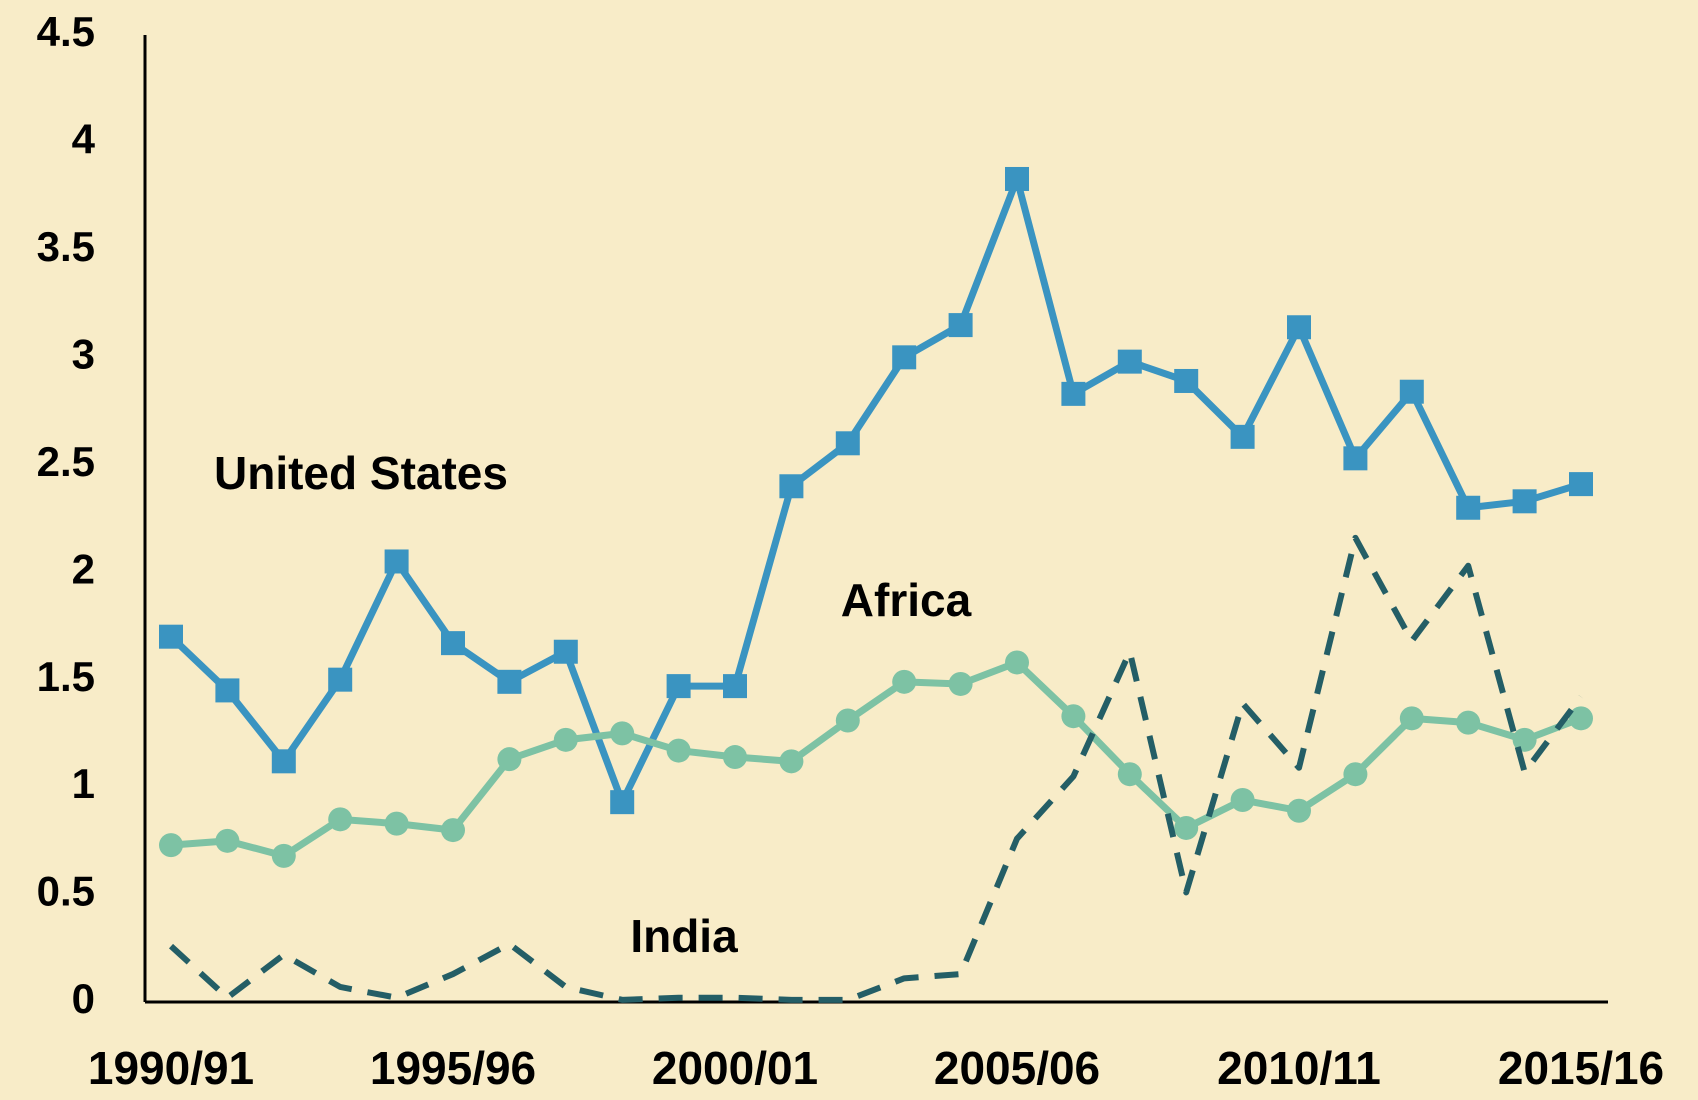 Image resolution: width=1698 pixels, height=1100 pixels. Describe the element at coordinates (84, 139) in the screenshot. I see `y-tick-label: 4` at that location.